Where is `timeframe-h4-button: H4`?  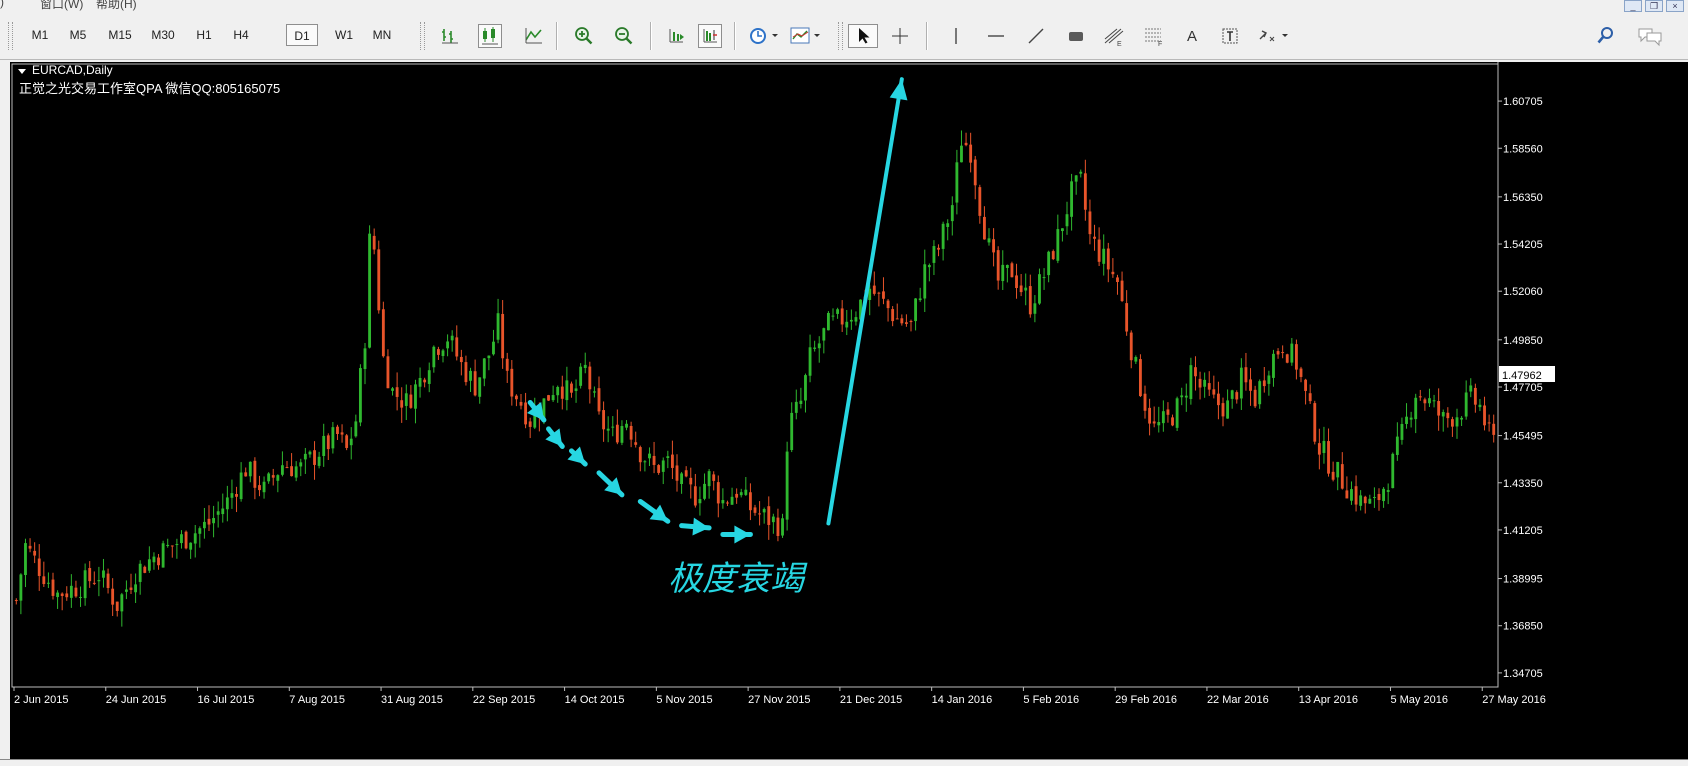
timeframe-h4-button: H4 is located at coordinates (241, 35).